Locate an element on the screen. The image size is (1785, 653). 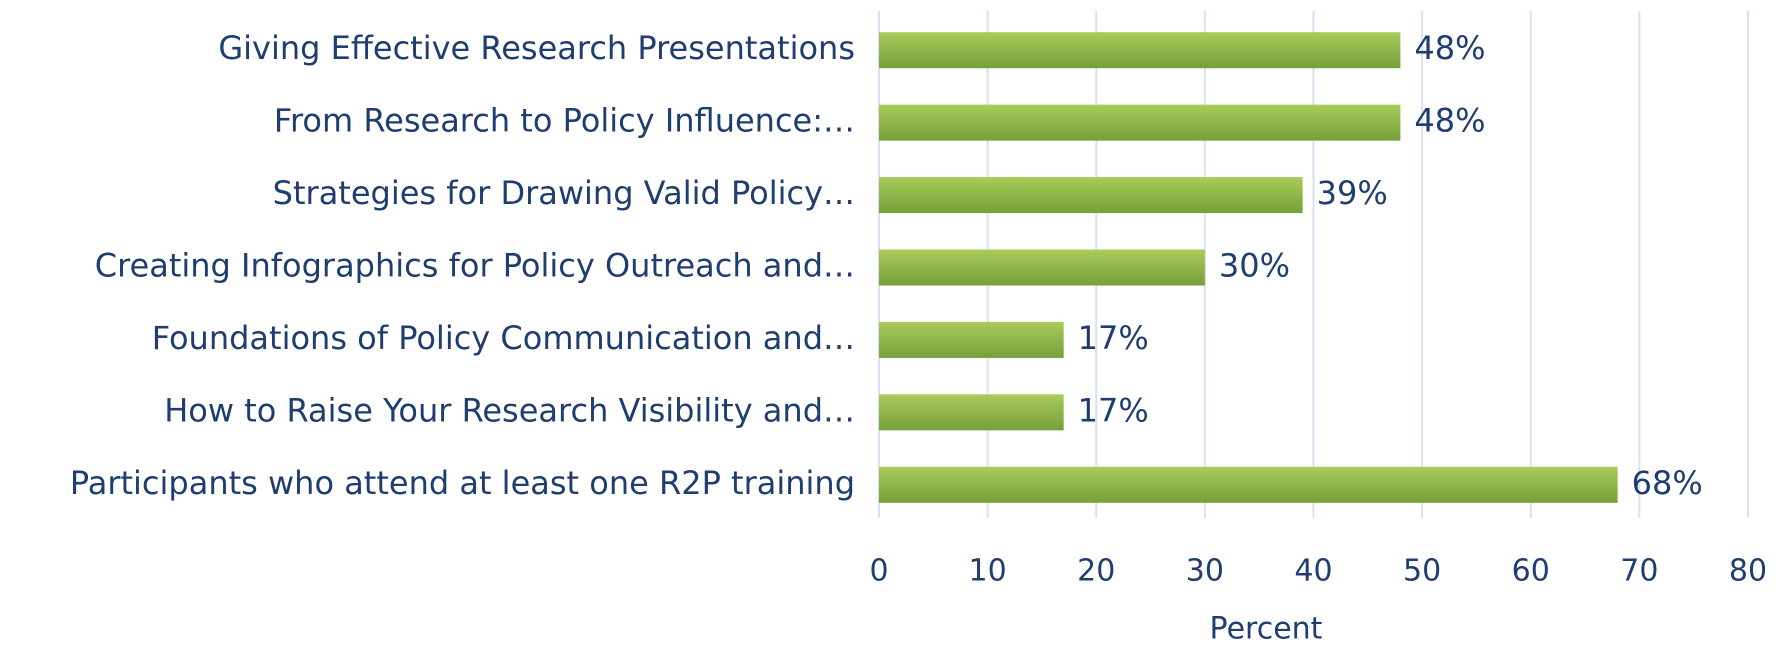
x-tick-label: 10 is located at coordinates (988, 571).